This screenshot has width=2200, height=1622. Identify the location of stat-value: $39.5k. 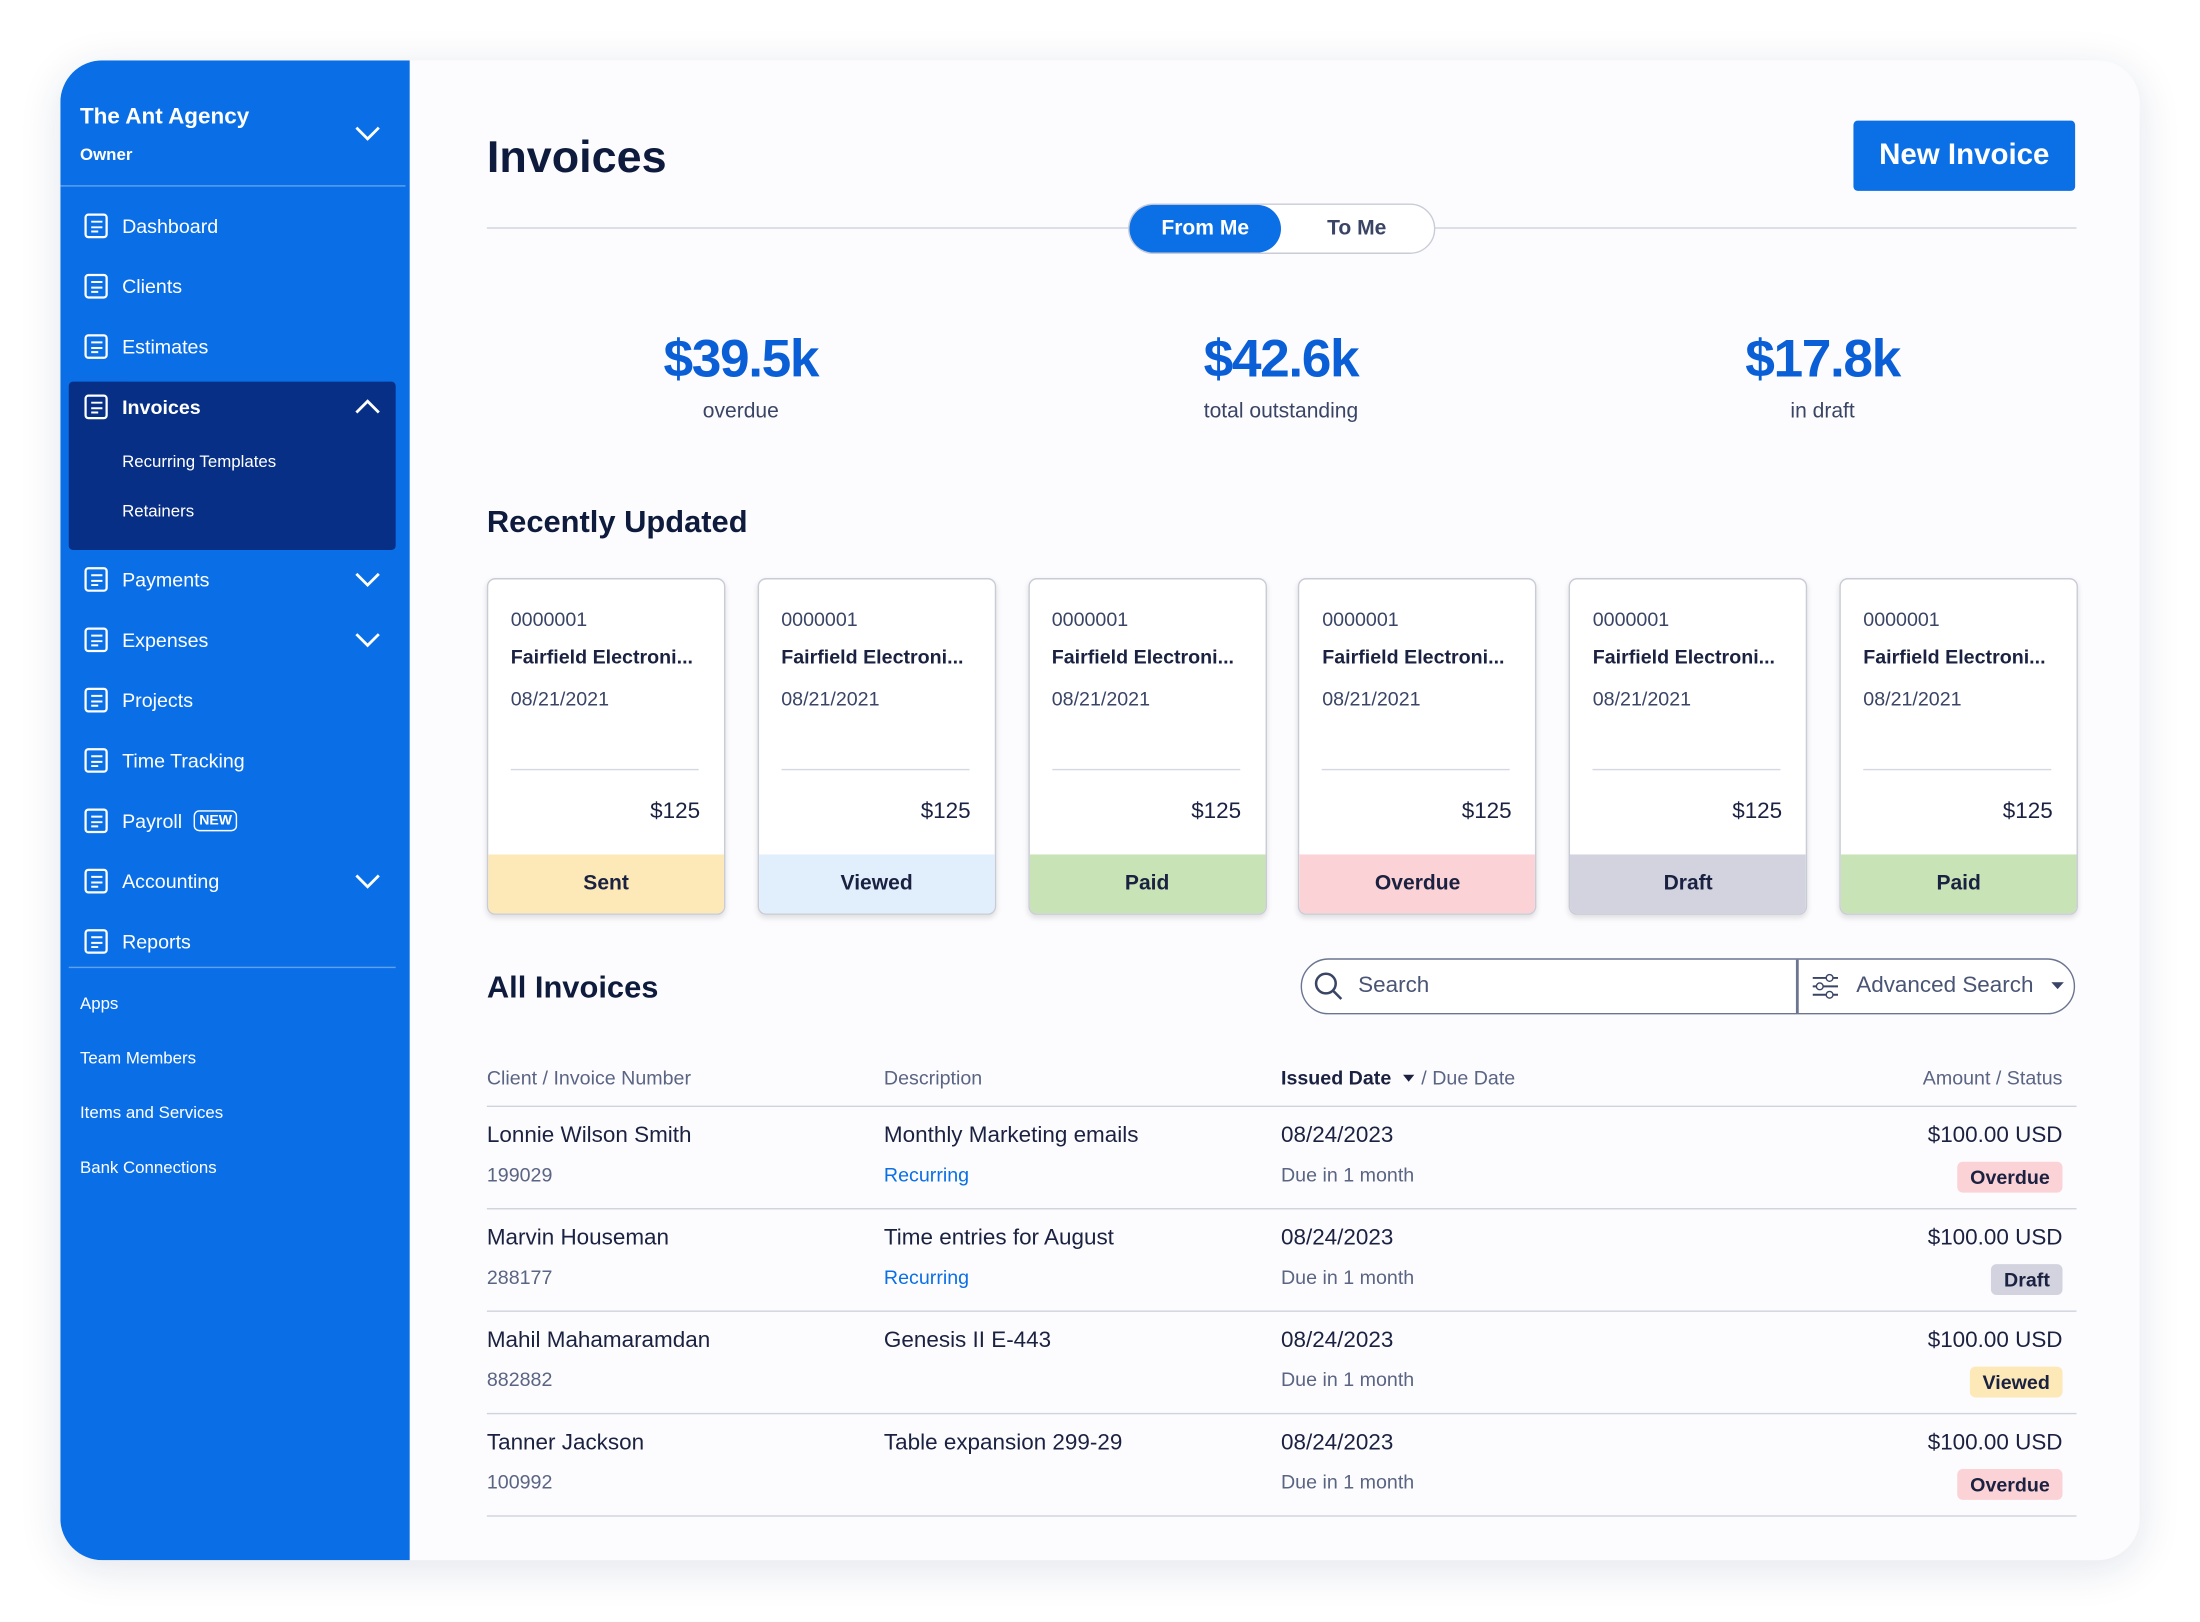
(741, 360).